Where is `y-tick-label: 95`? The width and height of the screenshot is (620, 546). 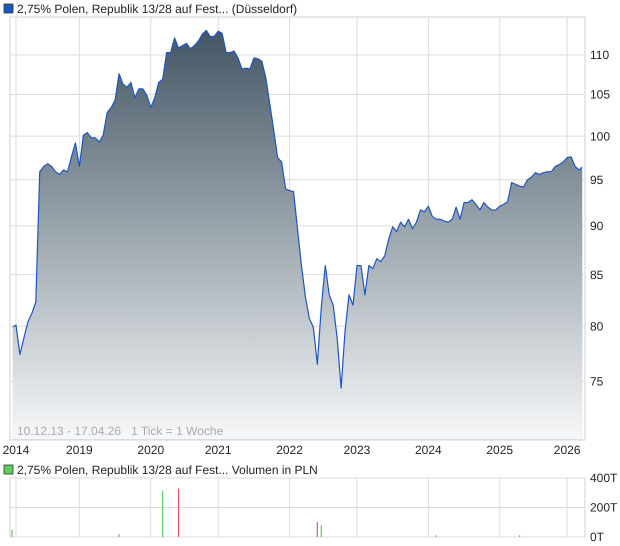
y-tick-label: 95 is located at coordinates (597, 179).